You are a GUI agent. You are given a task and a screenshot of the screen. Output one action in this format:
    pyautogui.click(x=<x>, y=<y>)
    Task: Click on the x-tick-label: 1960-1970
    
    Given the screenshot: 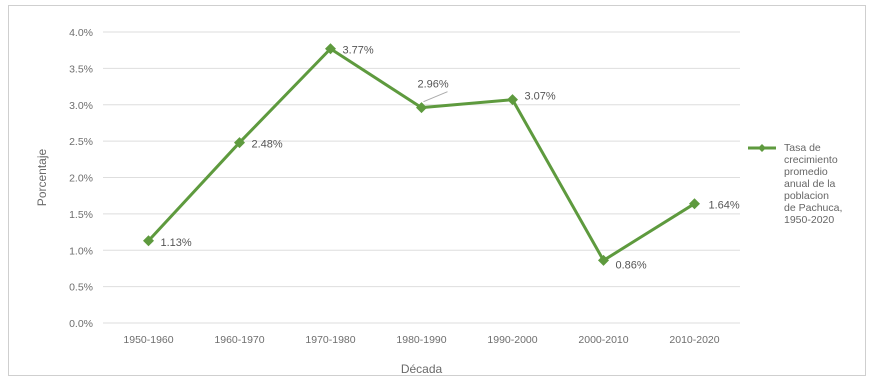 What is the action you would take?
    pyautogui.click(x=239, y=340)
    